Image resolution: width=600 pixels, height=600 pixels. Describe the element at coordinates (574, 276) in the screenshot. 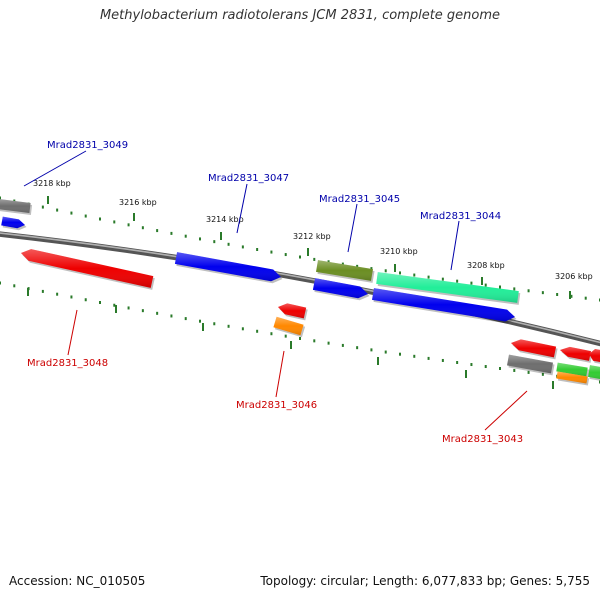

I see `tick-label-3206: 3206 kbp` at that location.